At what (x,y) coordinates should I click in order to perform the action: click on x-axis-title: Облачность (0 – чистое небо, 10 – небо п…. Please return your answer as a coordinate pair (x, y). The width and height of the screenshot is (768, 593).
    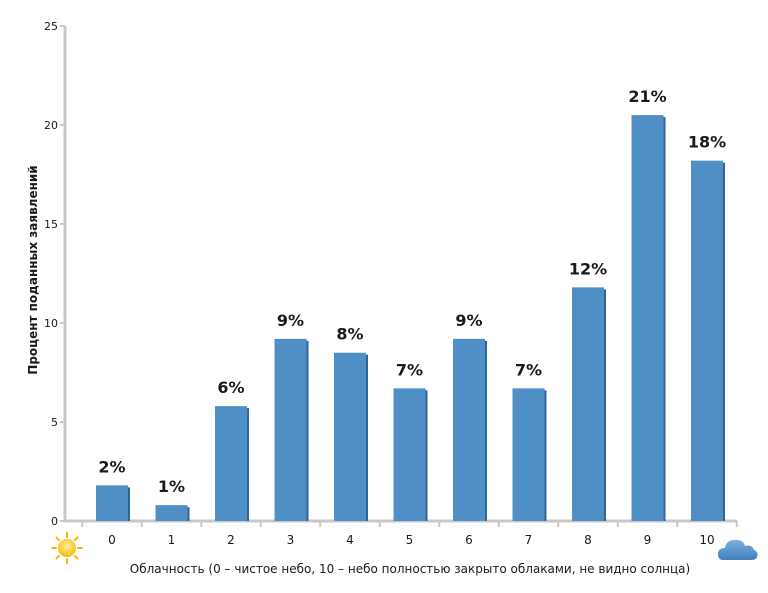
    Looking at the image, I should click on (410, 569).